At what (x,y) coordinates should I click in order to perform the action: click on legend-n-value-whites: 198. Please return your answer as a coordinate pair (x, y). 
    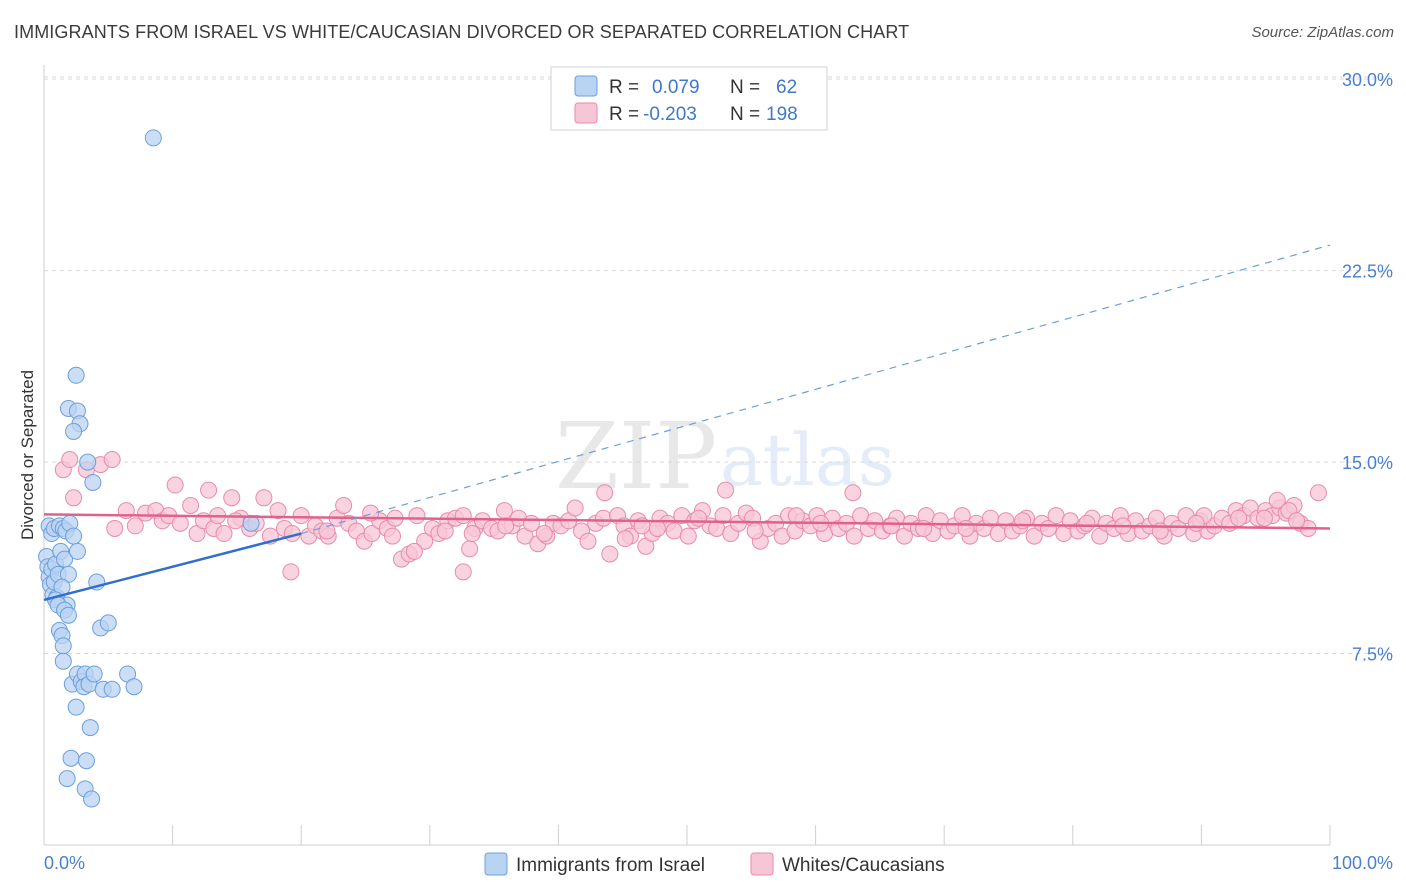
    Looking at the image, I should click on (782, 114).